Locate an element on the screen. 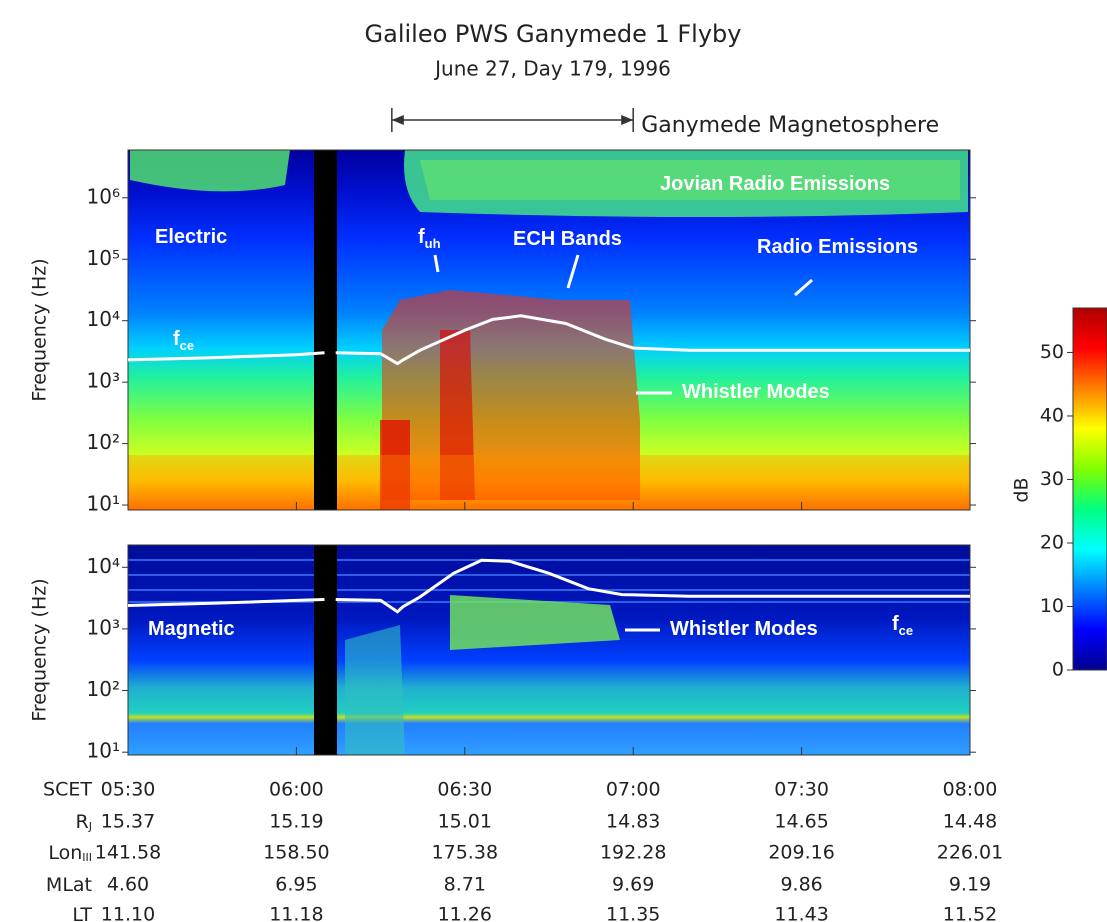 Image resolution: width=1107 pixels, height=922 pixels. annotation: fuh is located at coordinates (429, 238).